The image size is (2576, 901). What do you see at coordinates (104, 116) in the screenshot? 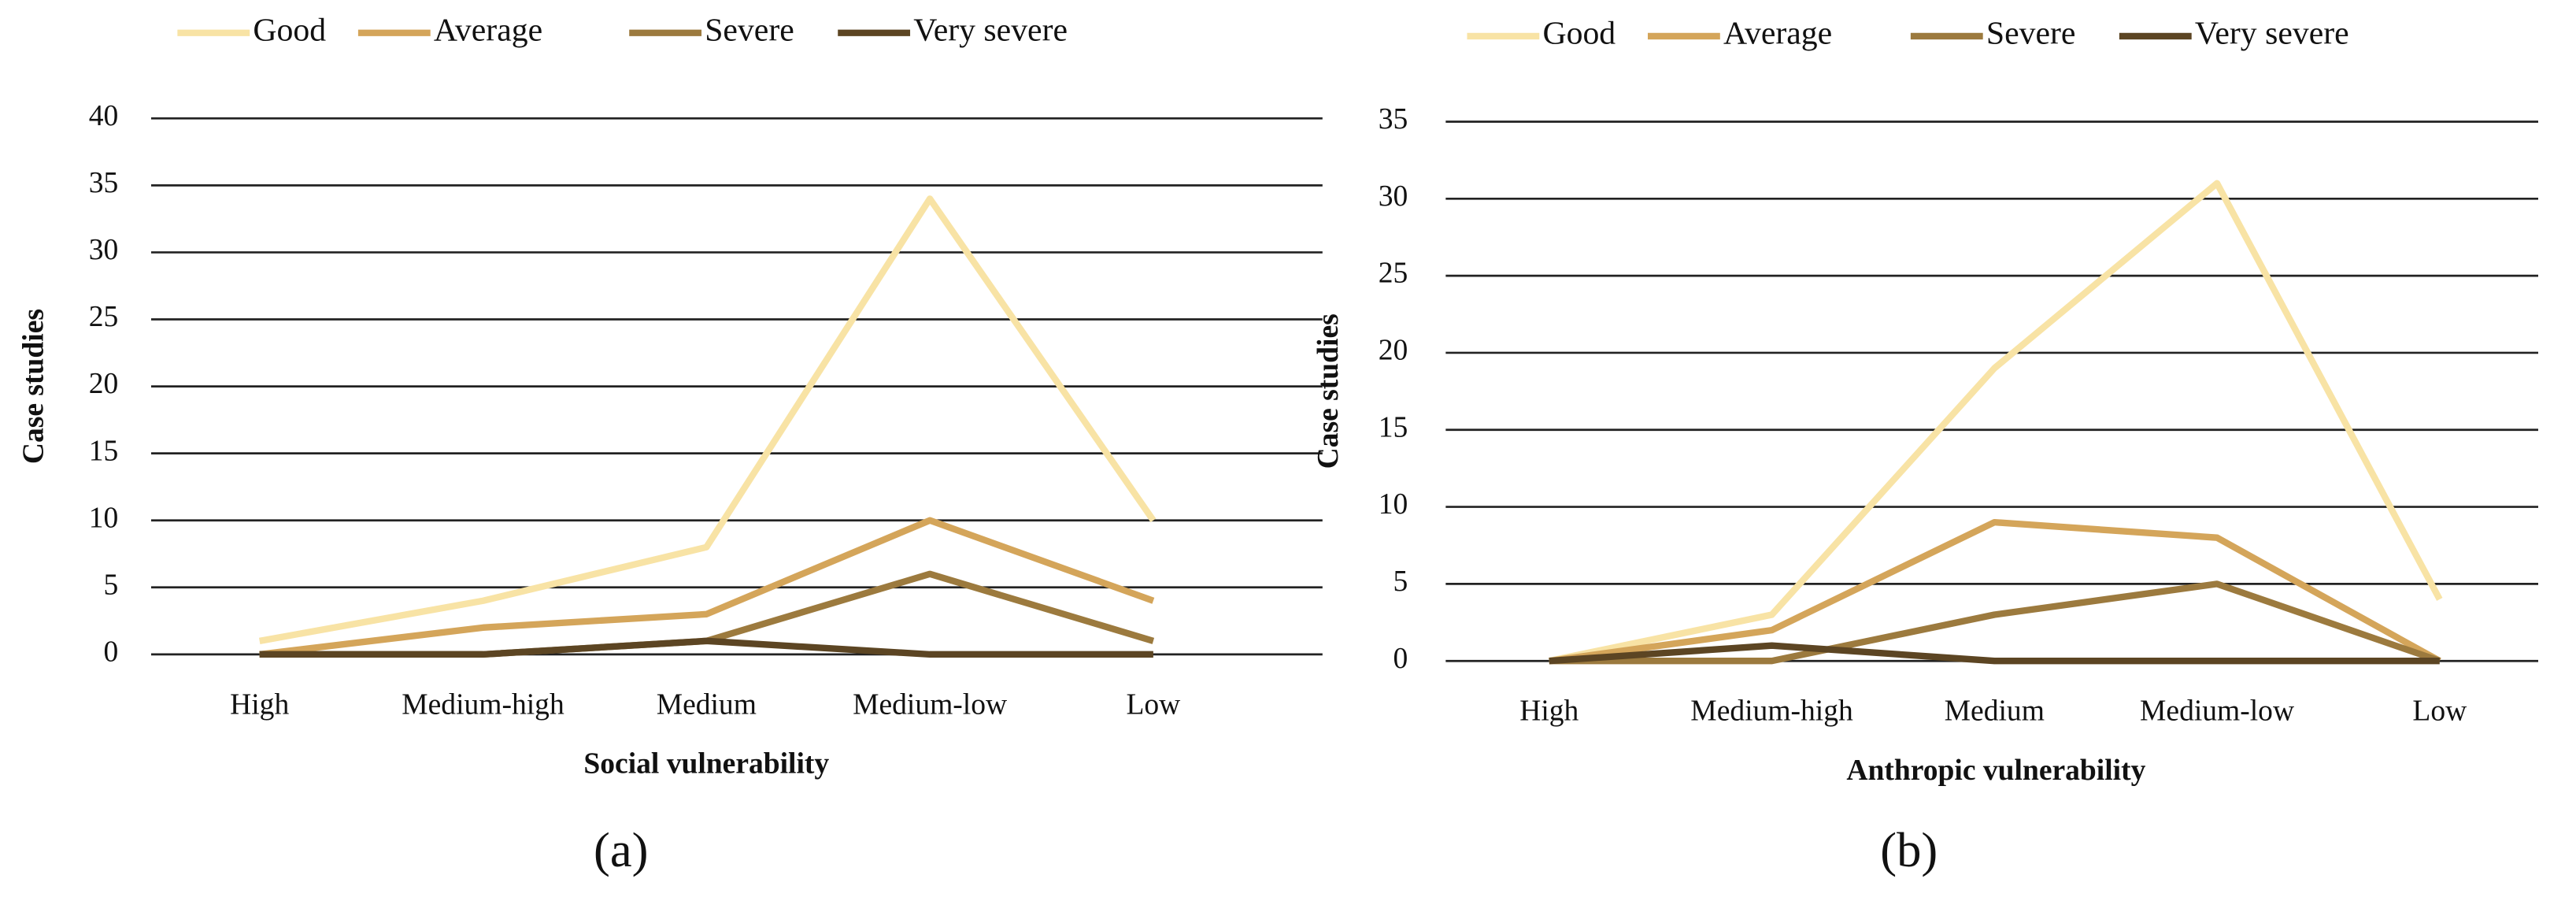
I see `y-tick-label: 40` at bounding box center [104, 116].